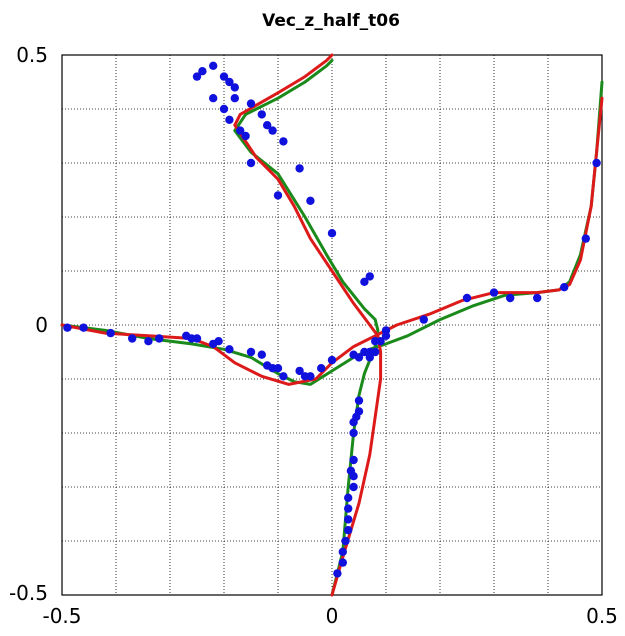 The image size is (625, 636). What do you see at coordinates (41, 325) in the screenshot?
I see `y-tick-label: 0` at bounding box center [41, 325].